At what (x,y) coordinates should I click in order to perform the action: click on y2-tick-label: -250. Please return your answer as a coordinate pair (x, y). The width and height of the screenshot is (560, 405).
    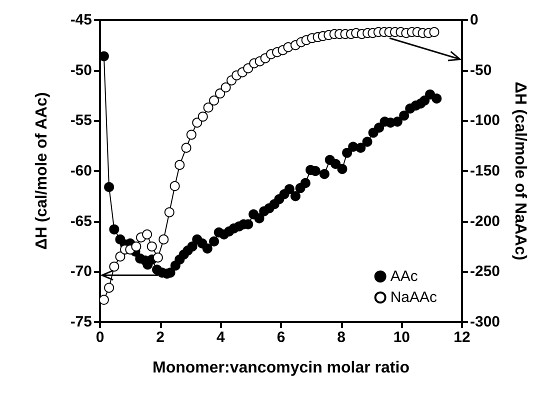
    Looking at the image, I should click on (485, 271).